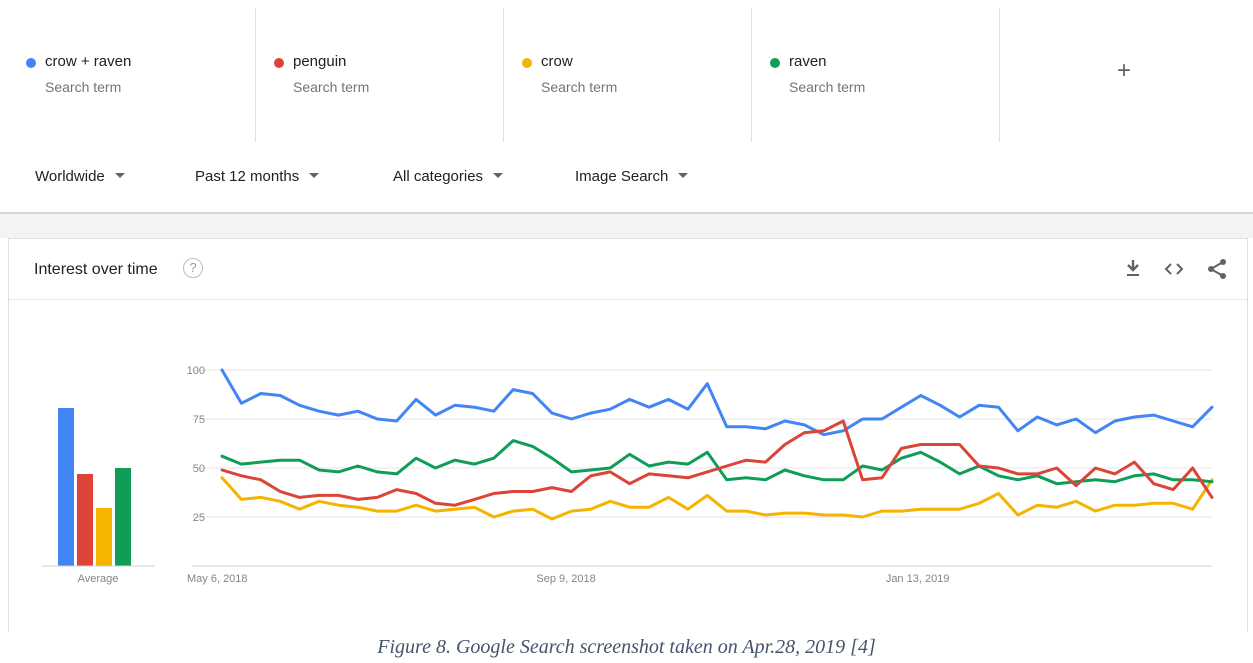 The height and width of the screenshot is (663, 1253). What do you see at coordinates (196, 371) in the screenshot?
I see `y-tick-label: 100` at bounding box center [196, 371].